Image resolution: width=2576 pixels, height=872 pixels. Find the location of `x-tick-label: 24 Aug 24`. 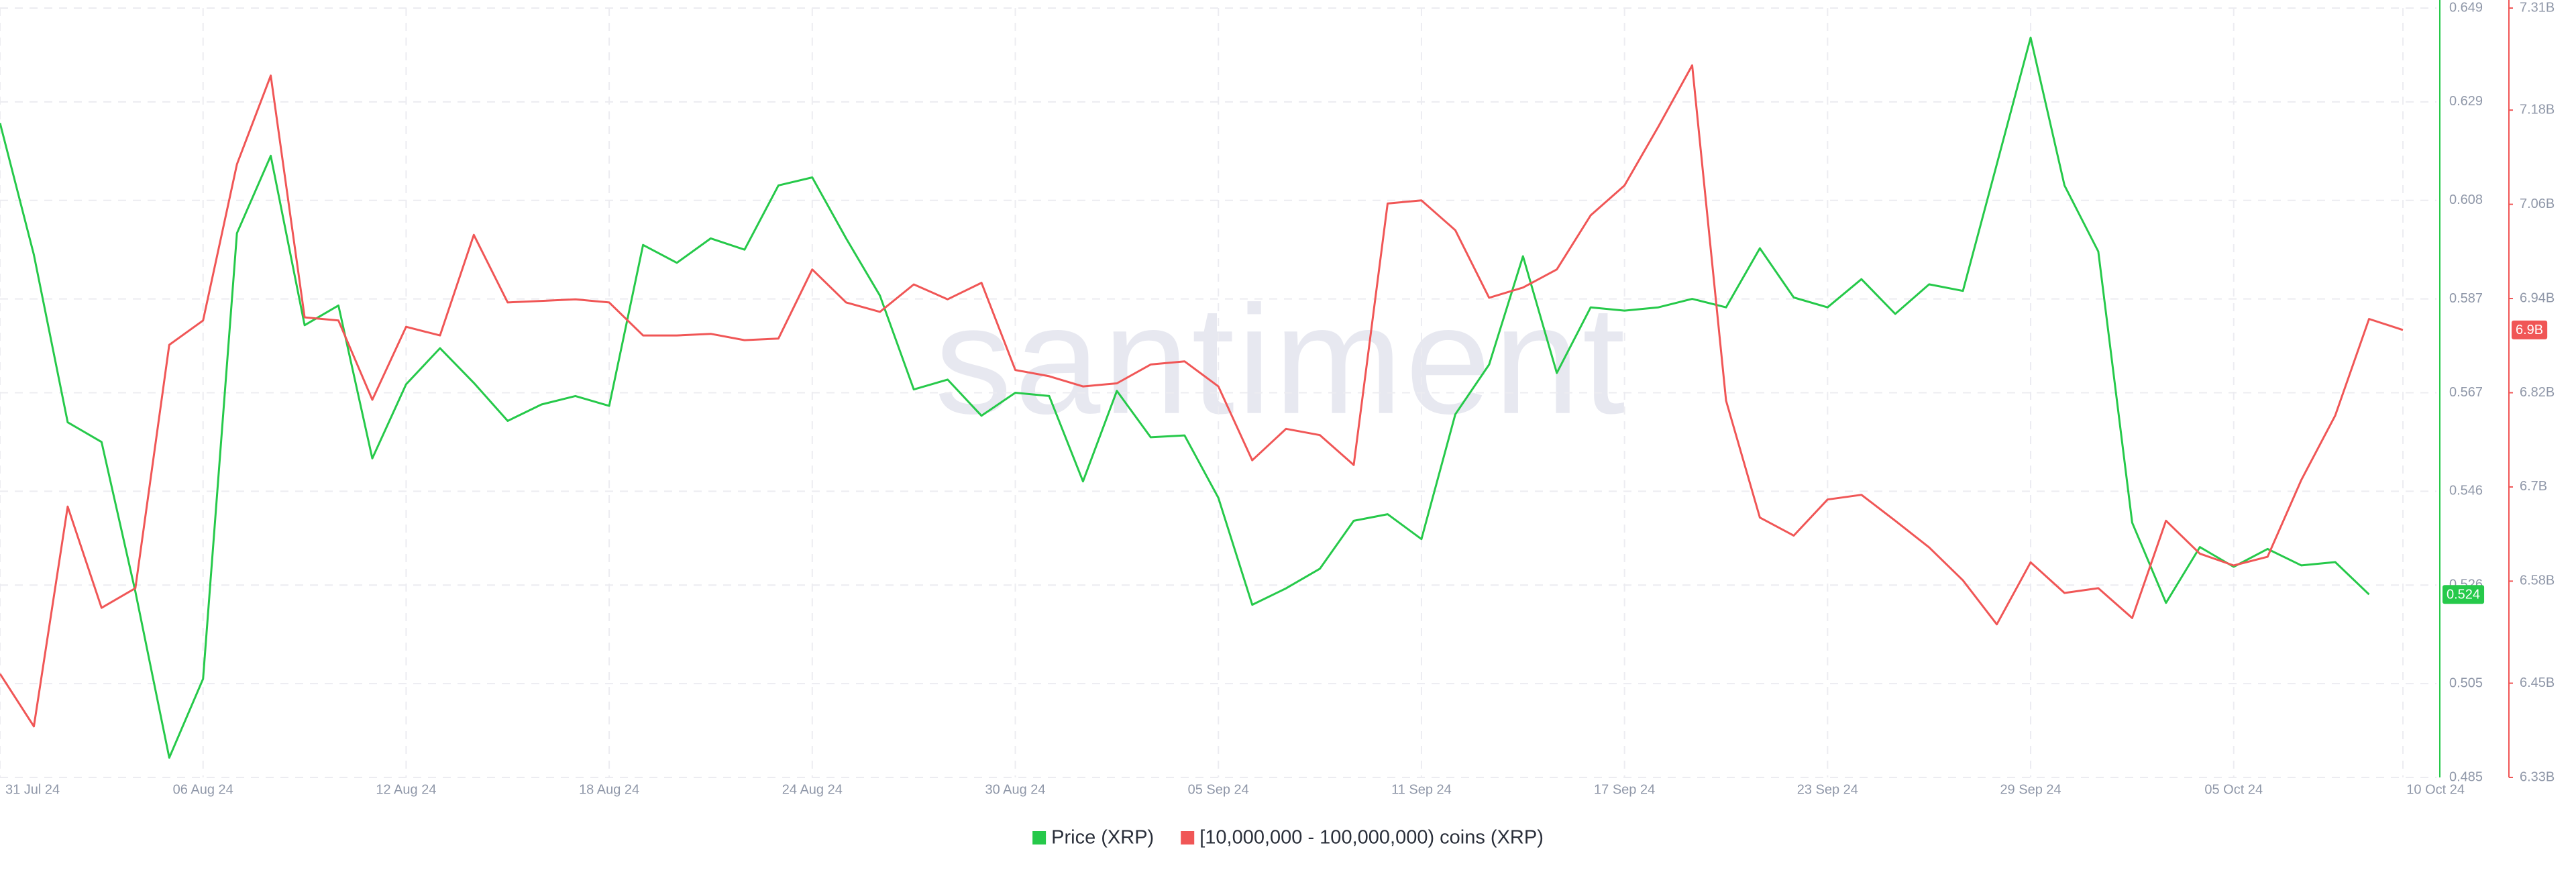

x-tick-label: 24 Aug 24 is located at coordinates (812, 790).